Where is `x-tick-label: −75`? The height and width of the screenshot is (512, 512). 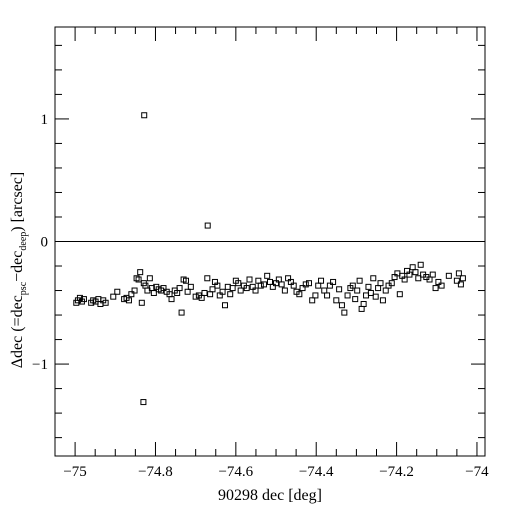 x-tick-label: −75 is located at coordinates (74, 472).